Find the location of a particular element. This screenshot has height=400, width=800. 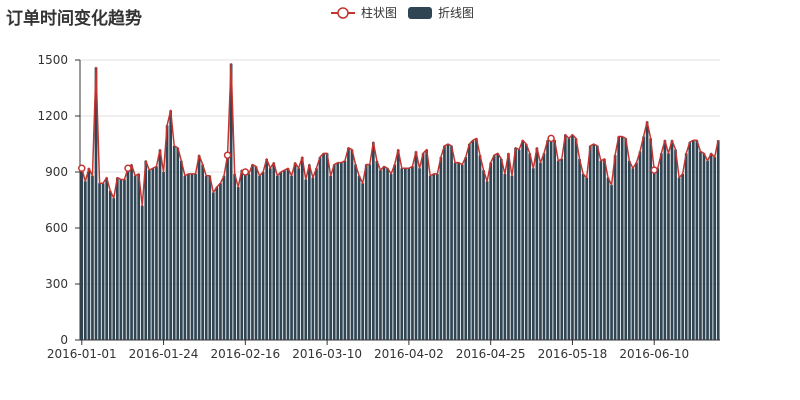

y-tick-label: 0 is located at coordinates (64, 340).